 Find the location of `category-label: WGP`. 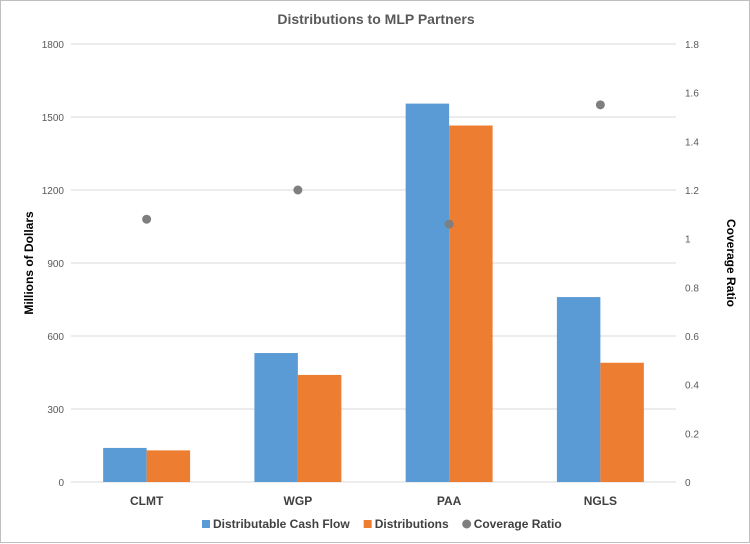

category-label: WGP is located at coordinates (298, 501).